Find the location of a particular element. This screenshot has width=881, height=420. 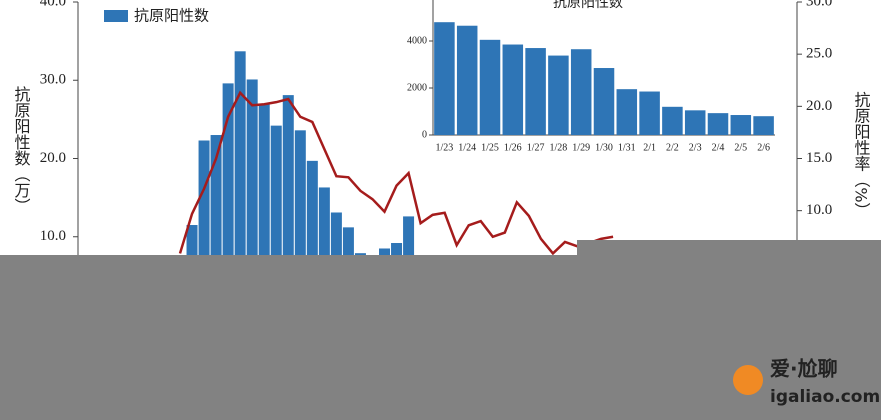

inset-x-tick-label: 2/6 is located at coordinates (763, 147).